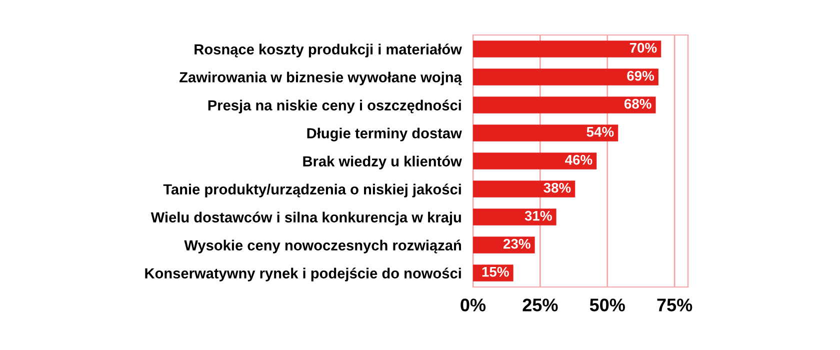  I want to click on data-label: 31%, so click(538, 215).